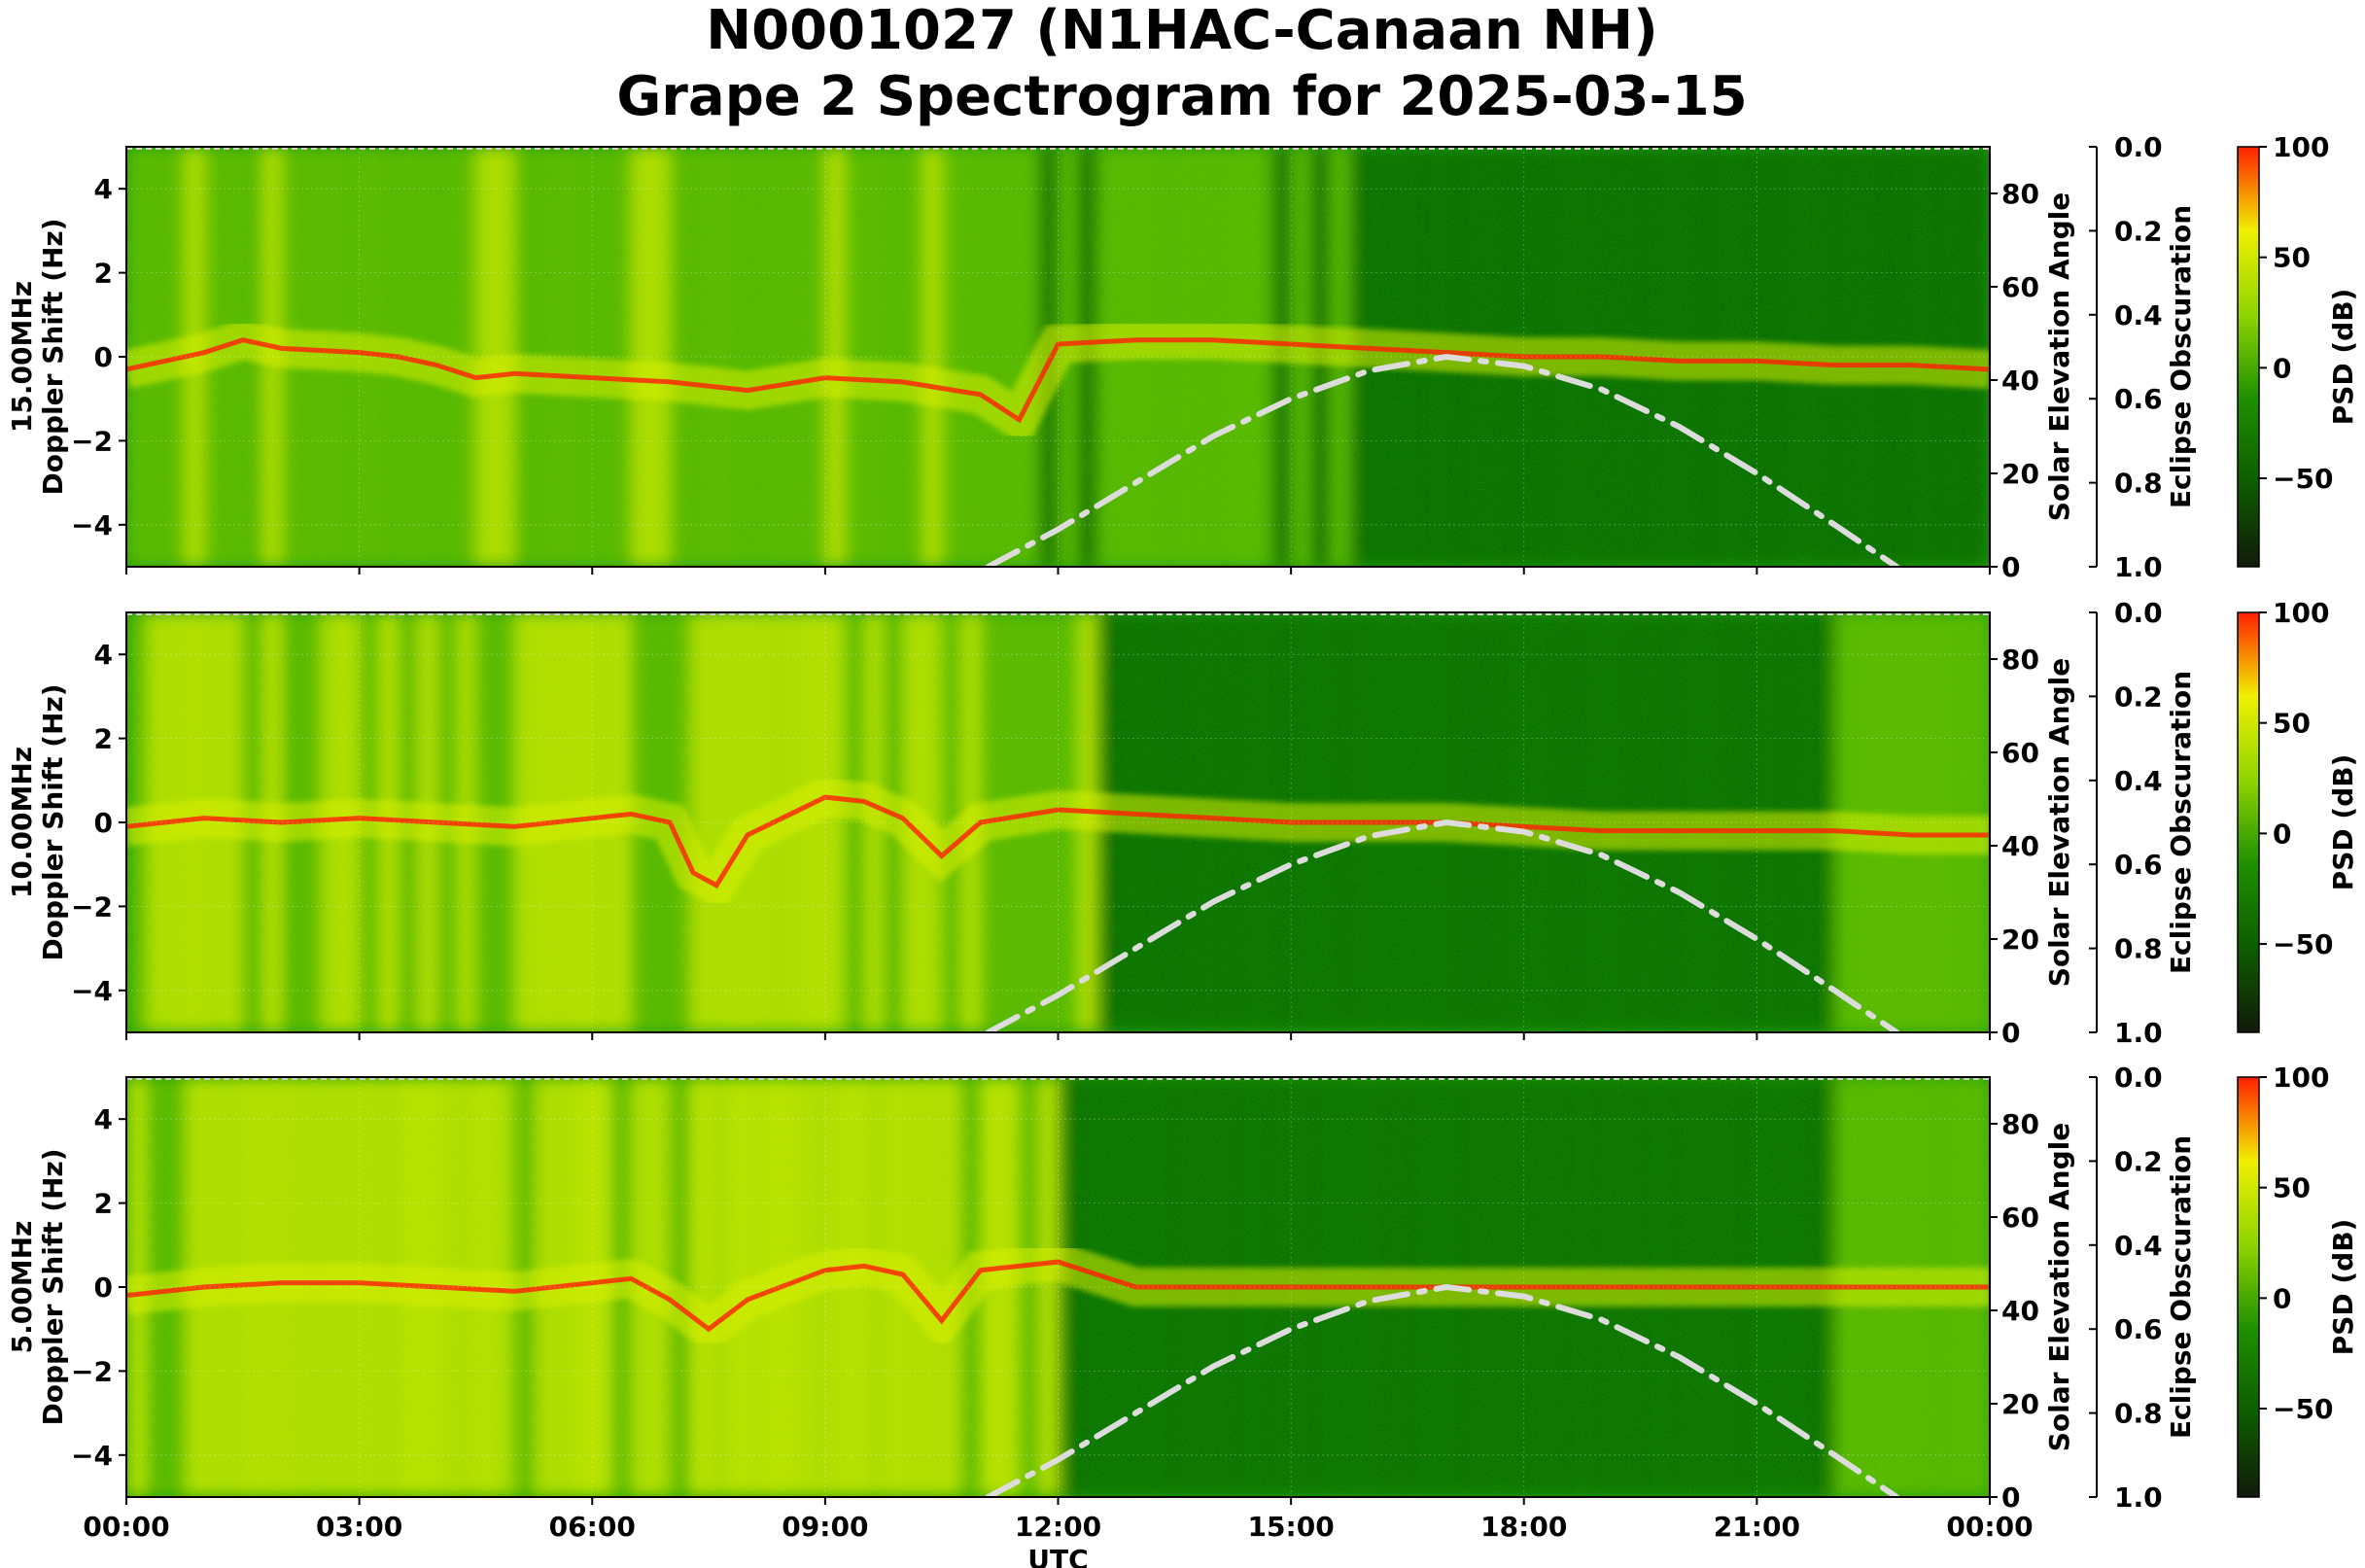 The image size is (2365, 1568). What do you see at coordinates (1057, 1556) in the screenshot?
I see `x-axis-label: UTC` at bounding box center [1057, 1556].